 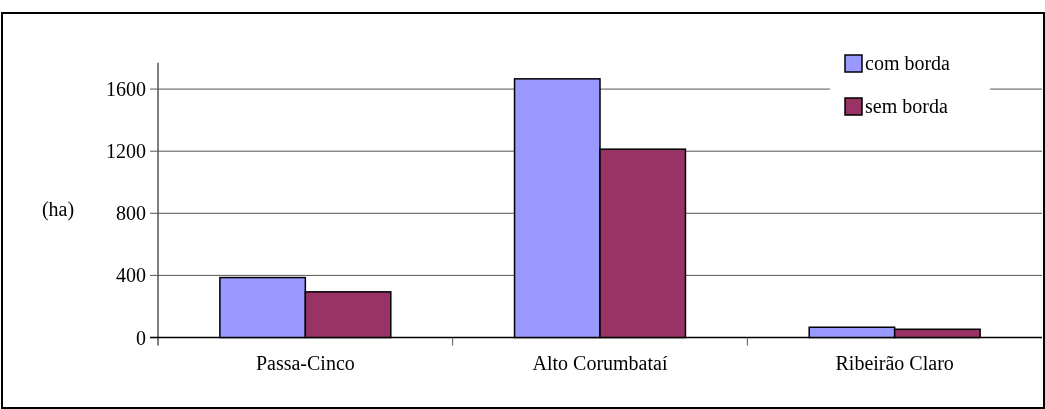 I want to click on y-tick-label: 0, so click(x=141, y=337).